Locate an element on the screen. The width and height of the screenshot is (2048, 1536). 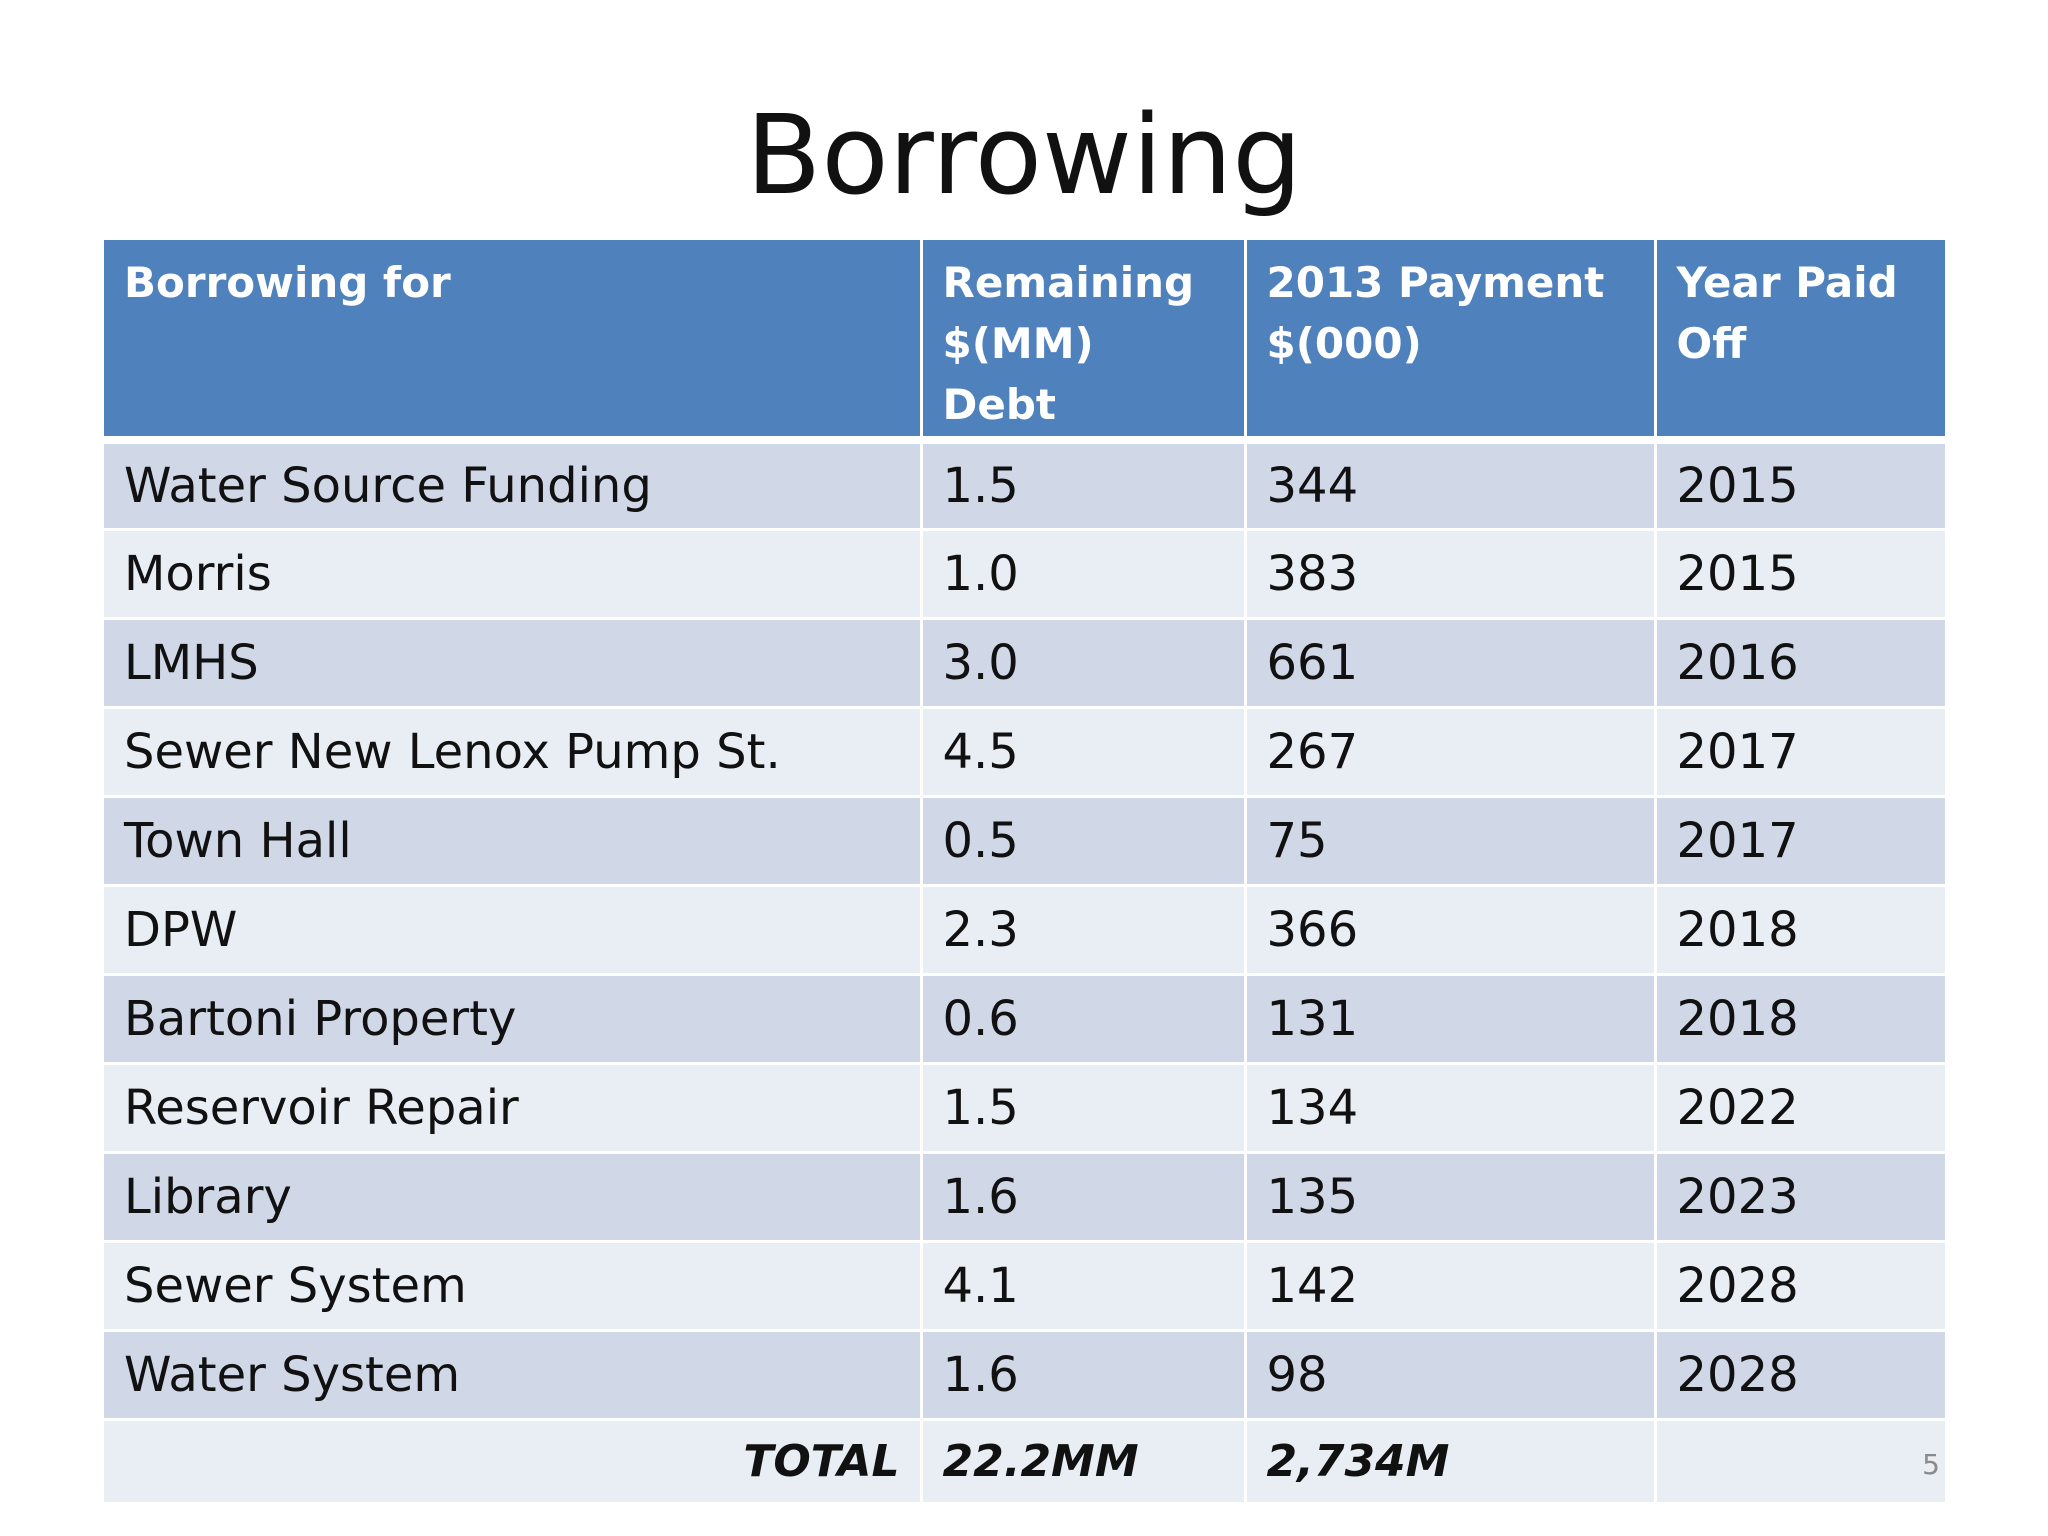
table-row: Water System 1.6 98 2028 is located at coordinates (1024, 1375).